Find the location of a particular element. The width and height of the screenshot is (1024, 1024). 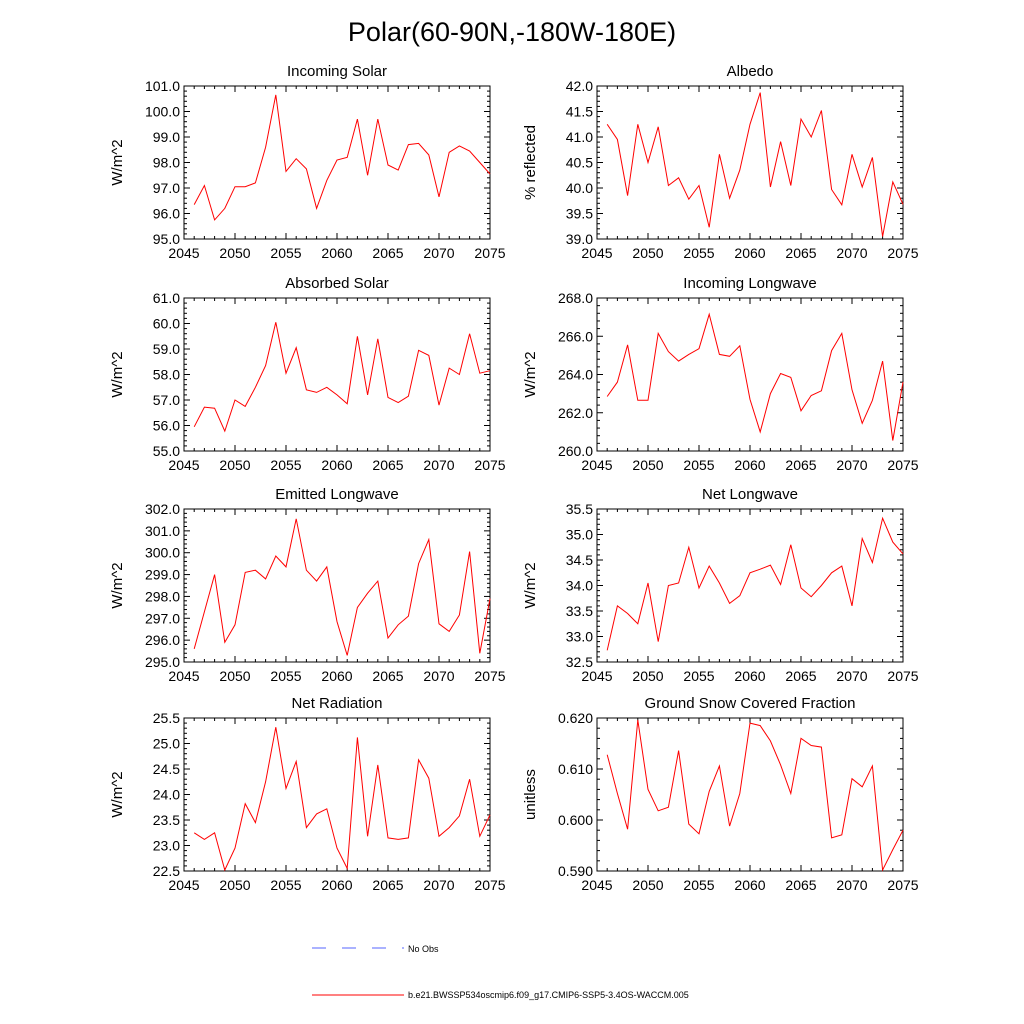

y-tick-label: 35.5 is located at coordinates (579, 509).